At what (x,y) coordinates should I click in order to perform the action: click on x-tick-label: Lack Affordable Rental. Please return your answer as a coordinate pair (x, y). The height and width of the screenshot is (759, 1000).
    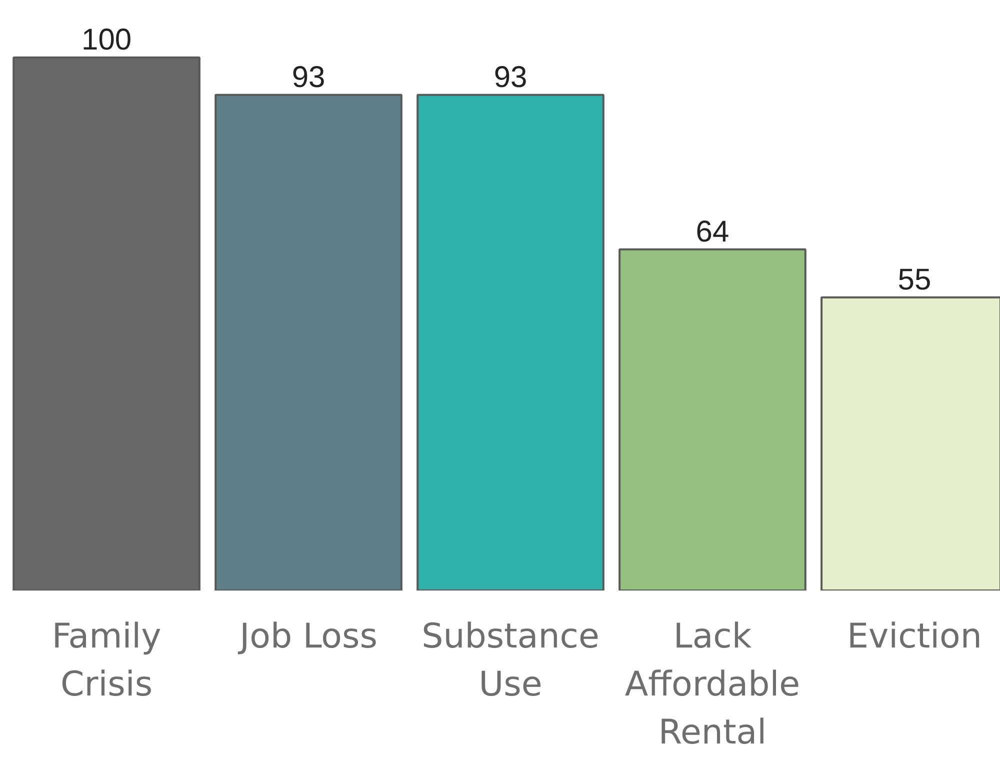
    Looking at the image, I should click on (712, 684).